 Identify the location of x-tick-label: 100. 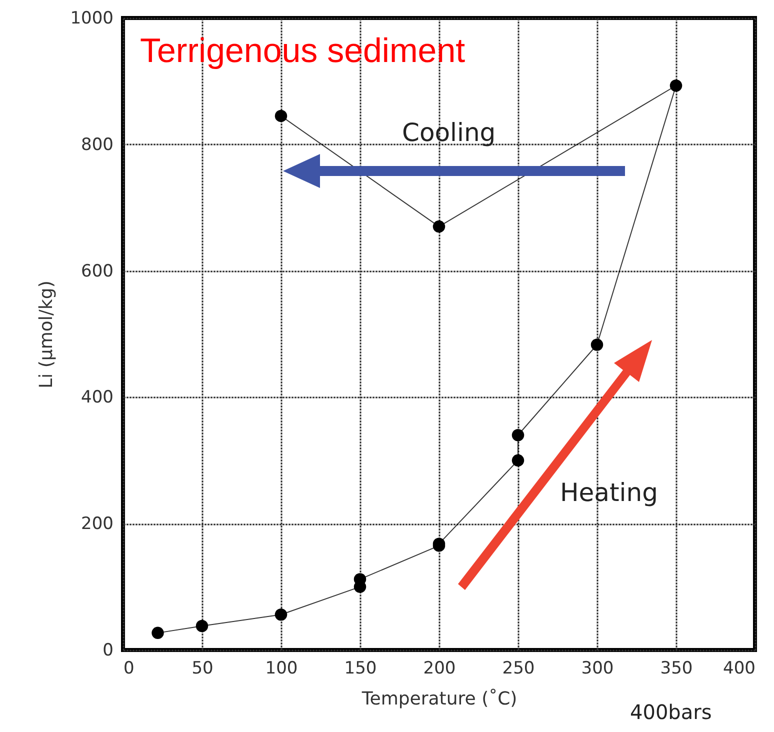
(281, 668).